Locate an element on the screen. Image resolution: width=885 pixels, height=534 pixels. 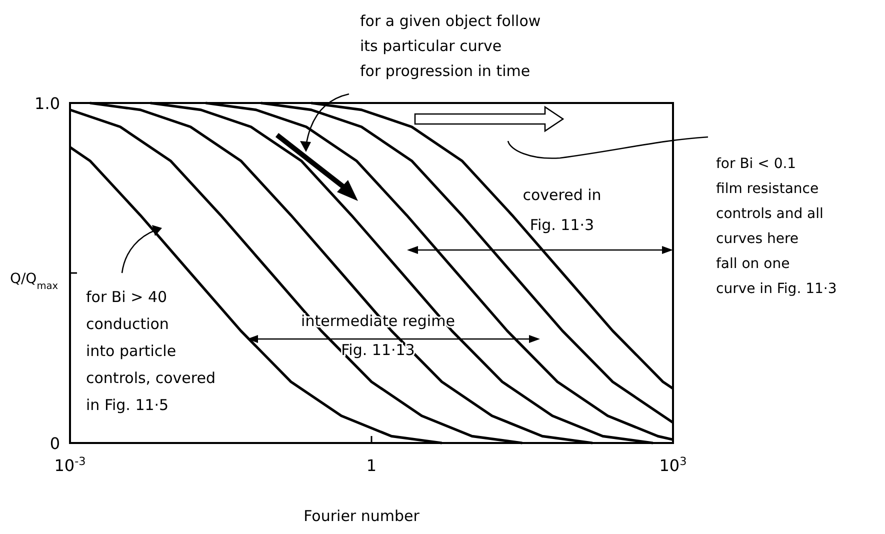
x-tick-label: 1 is located at coordinates (371, 465).